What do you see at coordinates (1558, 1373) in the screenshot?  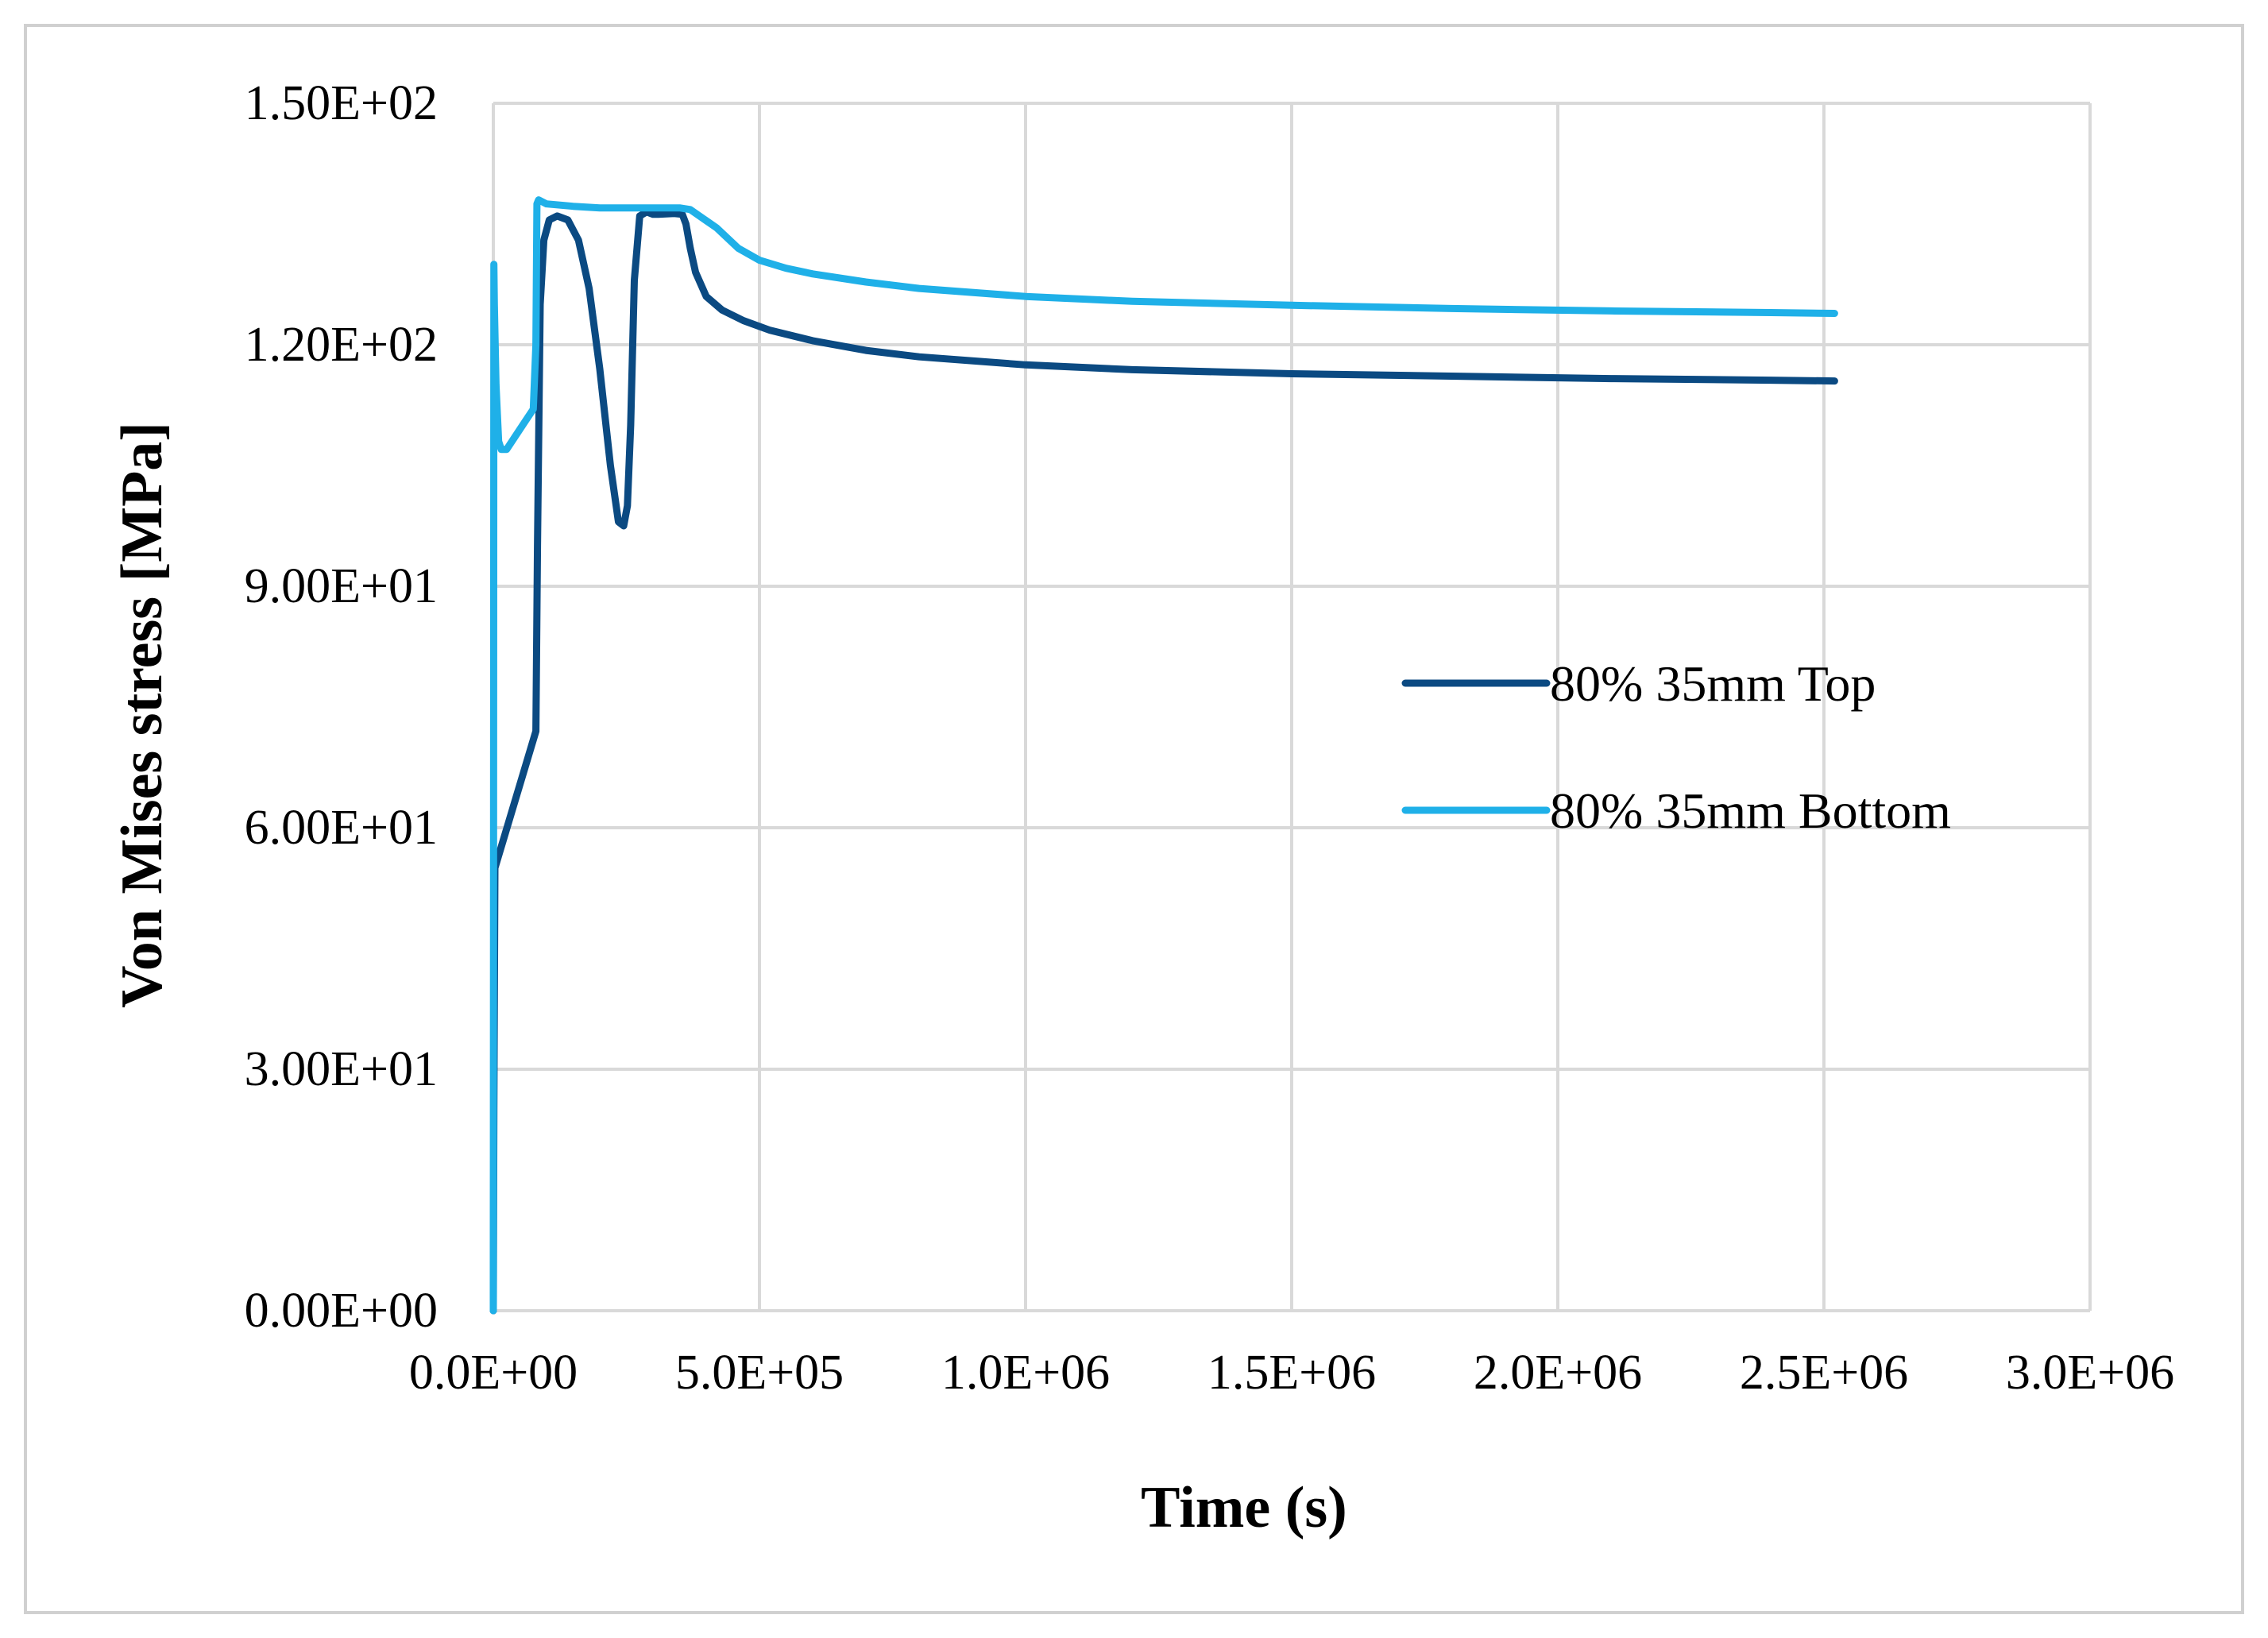 I see `x-tick-label: 2.0E+06` at bounding box center [1558, 1373].